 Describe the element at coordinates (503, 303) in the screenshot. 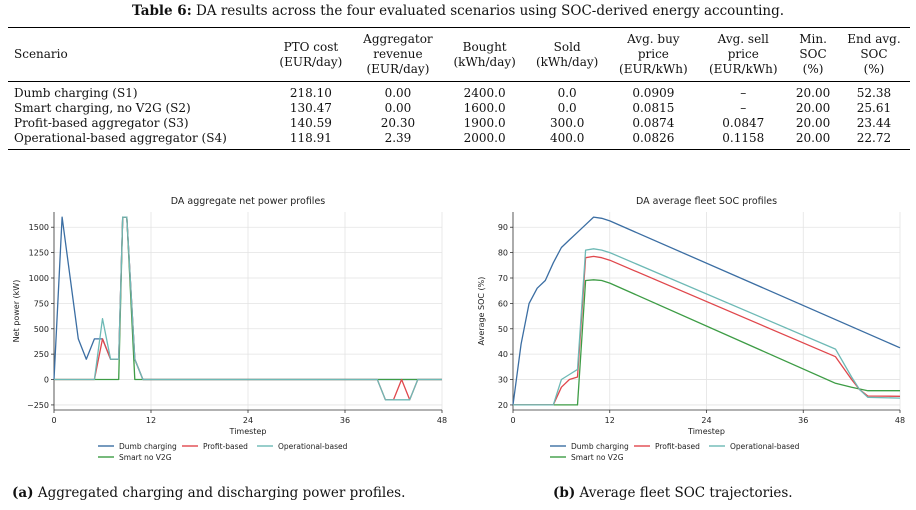

I see `y-tick-label: 60` at that location.